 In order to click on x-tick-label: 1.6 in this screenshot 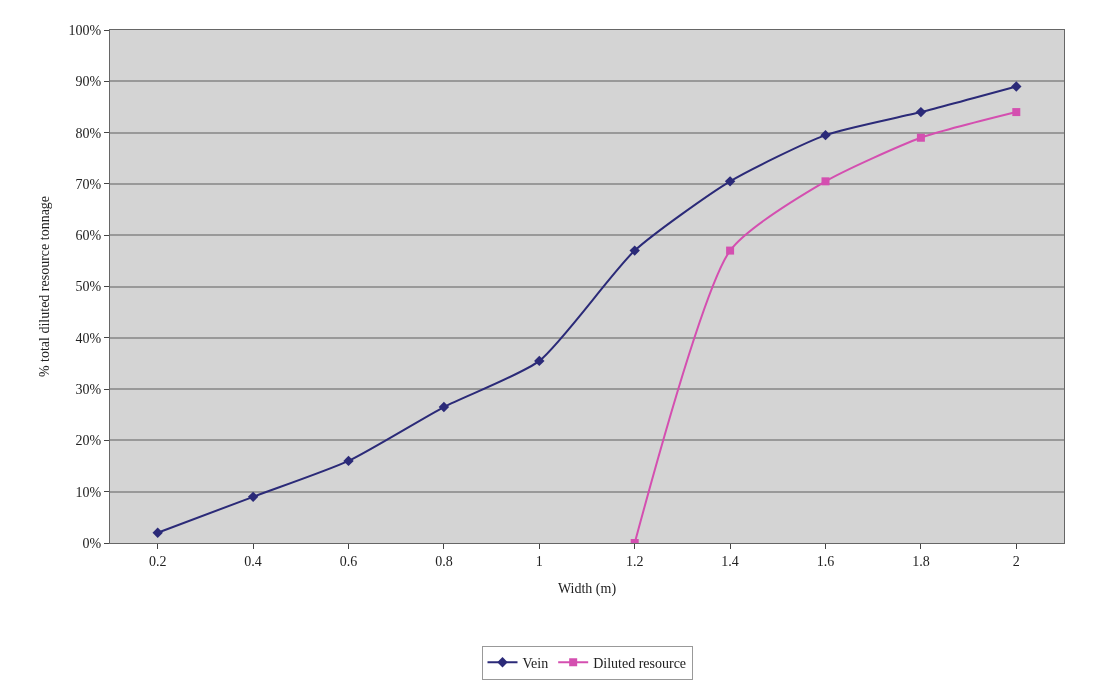, I will do `click(825, 561)`.